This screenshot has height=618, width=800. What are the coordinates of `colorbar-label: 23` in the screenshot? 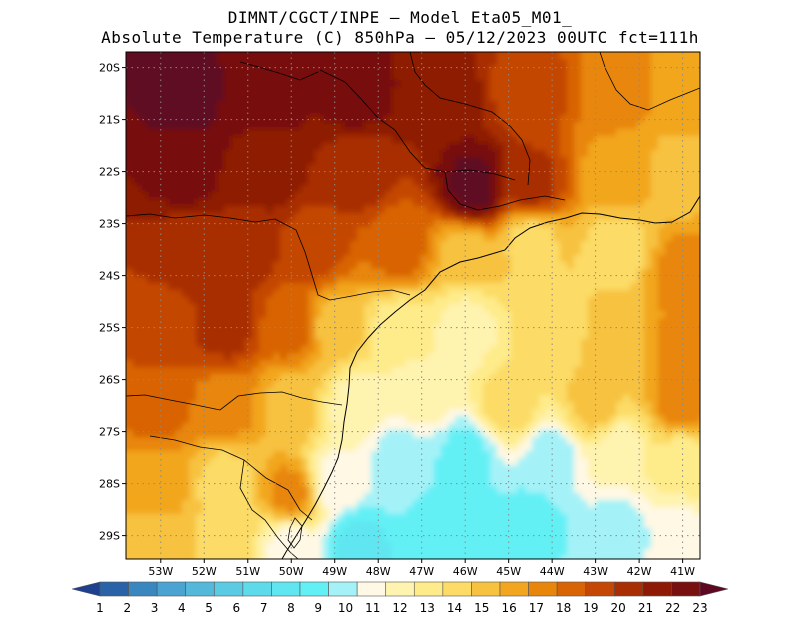 It's located at (699, 608).